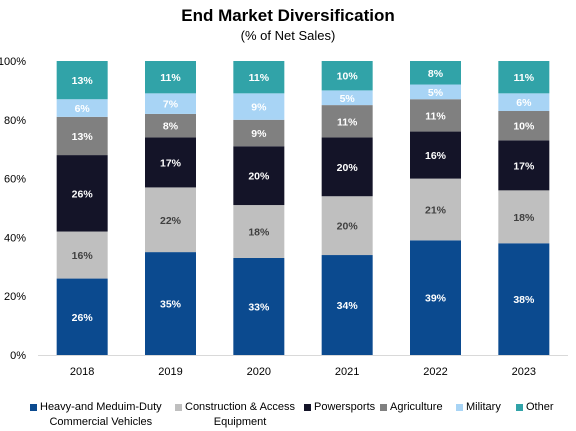  I want to click on data-label: 38%, so click(524, 300).